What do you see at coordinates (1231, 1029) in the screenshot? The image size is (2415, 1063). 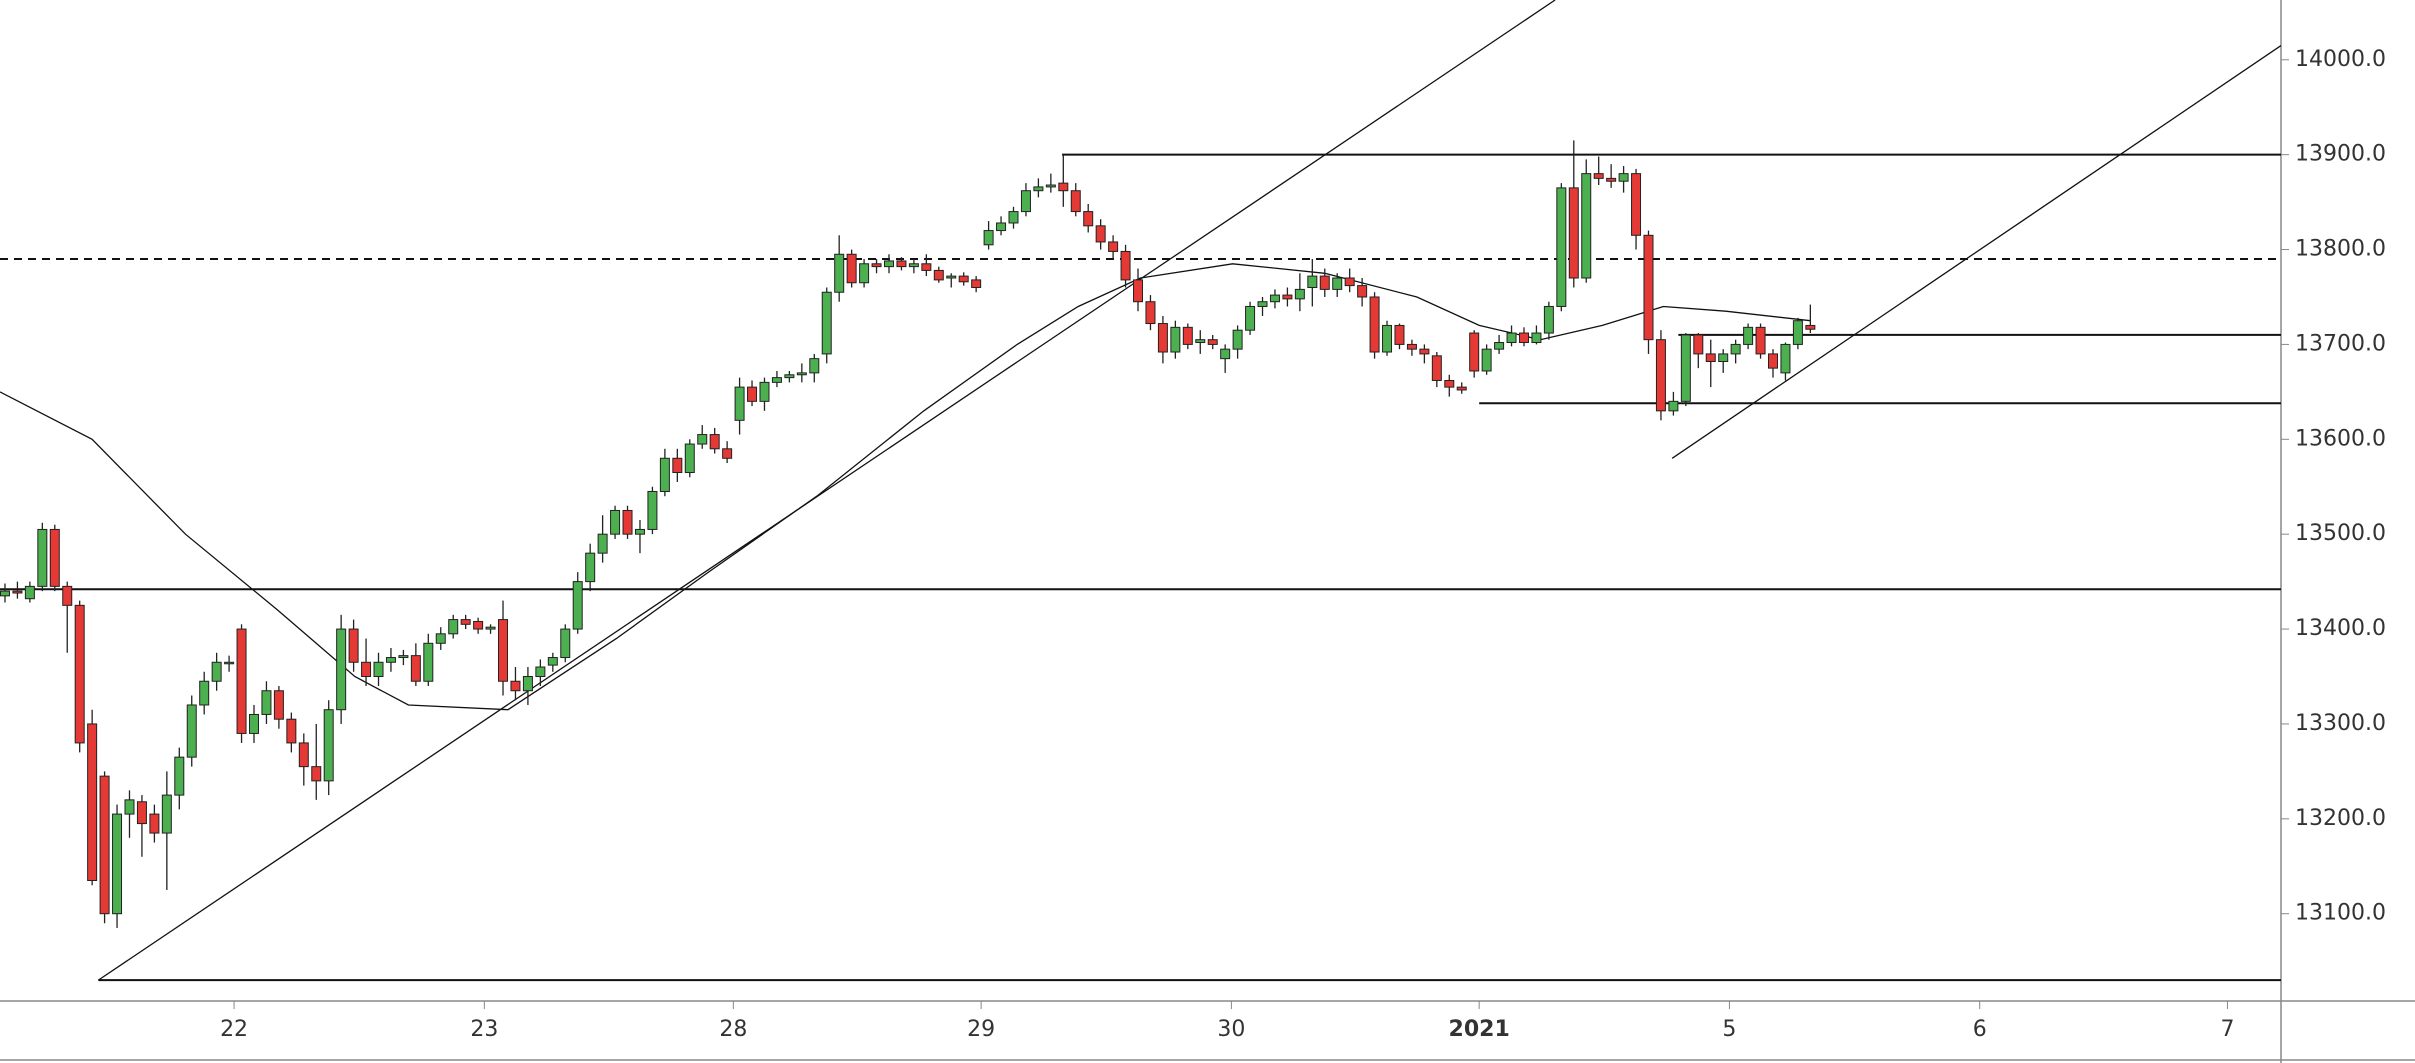 I see `x-tick-label: 30` at bounding box center [1231, 1029].